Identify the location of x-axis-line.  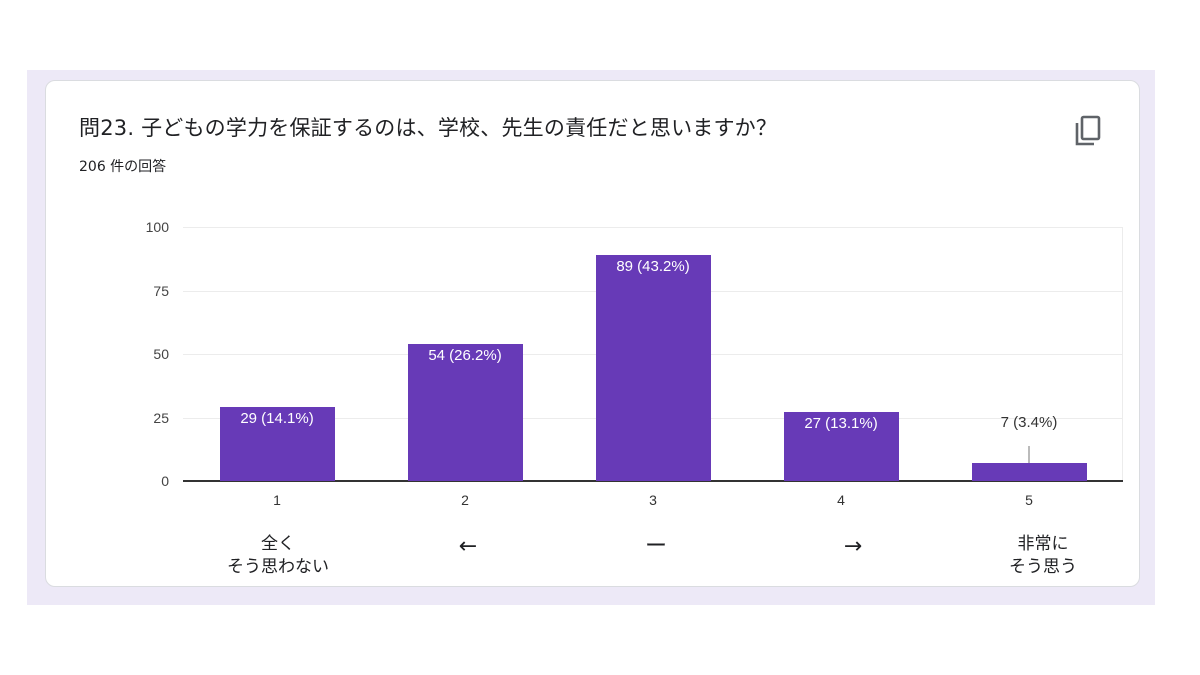
(653, 481).